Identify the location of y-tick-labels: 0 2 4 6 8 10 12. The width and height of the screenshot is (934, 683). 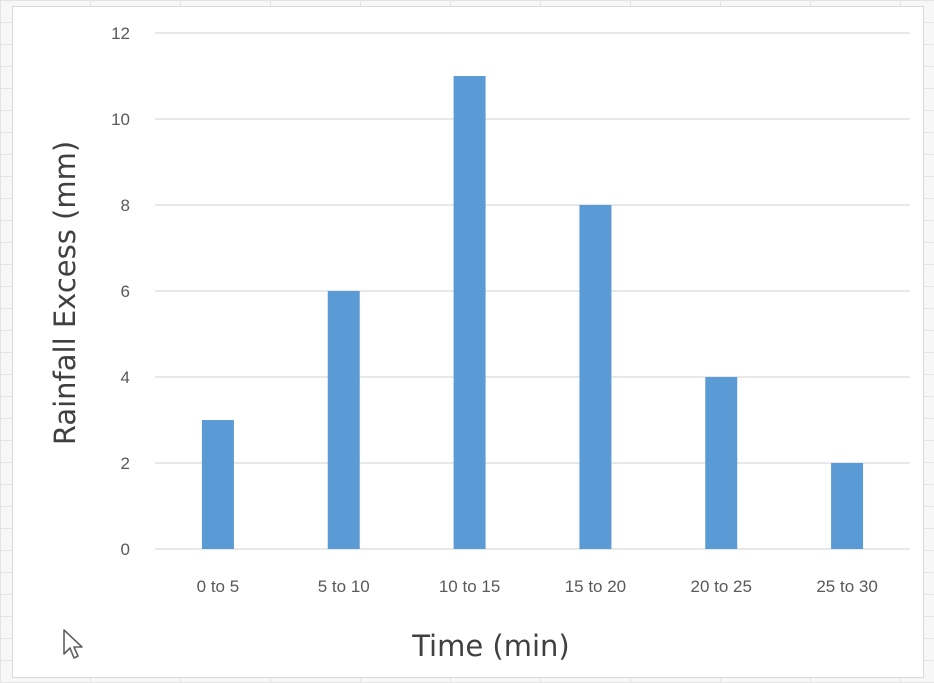
(120, 291).